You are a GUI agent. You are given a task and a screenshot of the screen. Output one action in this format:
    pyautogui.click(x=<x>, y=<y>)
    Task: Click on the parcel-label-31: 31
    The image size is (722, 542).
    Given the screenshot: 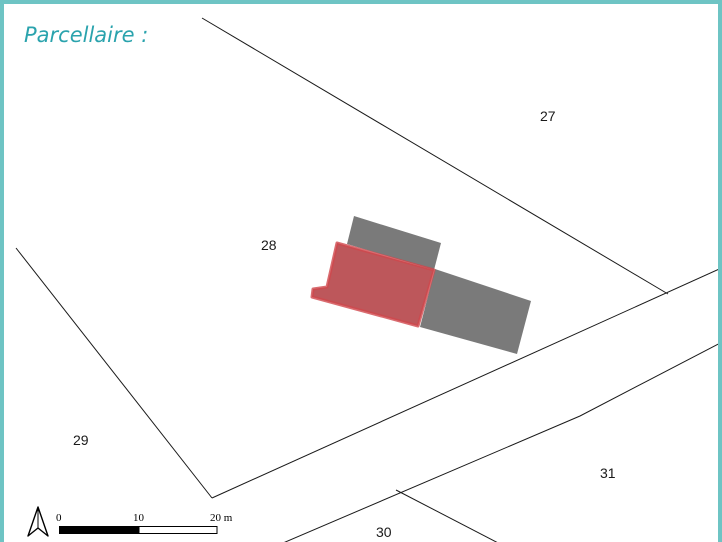 What is the action you would take?
    pyautogui.click(x=608, y=473)
    